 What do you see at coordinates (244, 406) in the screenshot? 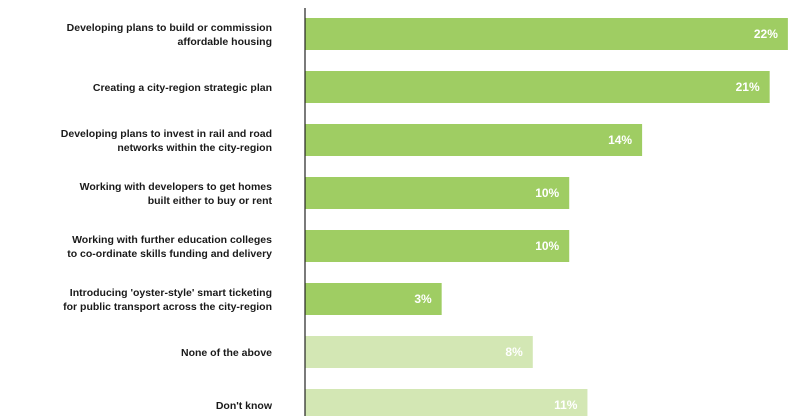
I see `category-label-8: Don't know` at bounding box center [244, 406].